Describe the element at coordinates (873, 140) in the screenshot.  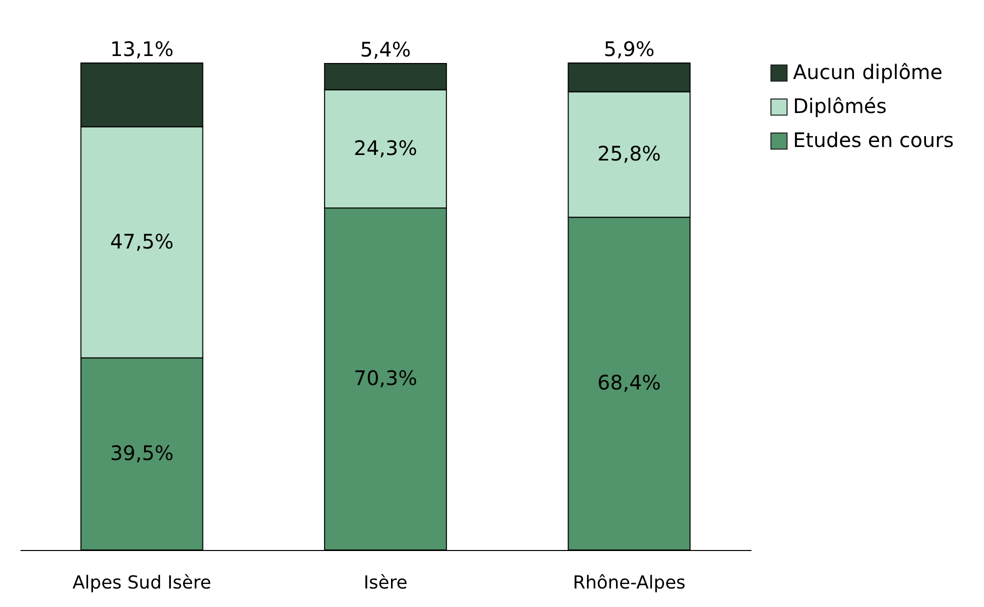
I see `legend-label: Etudes en cours` at that location.